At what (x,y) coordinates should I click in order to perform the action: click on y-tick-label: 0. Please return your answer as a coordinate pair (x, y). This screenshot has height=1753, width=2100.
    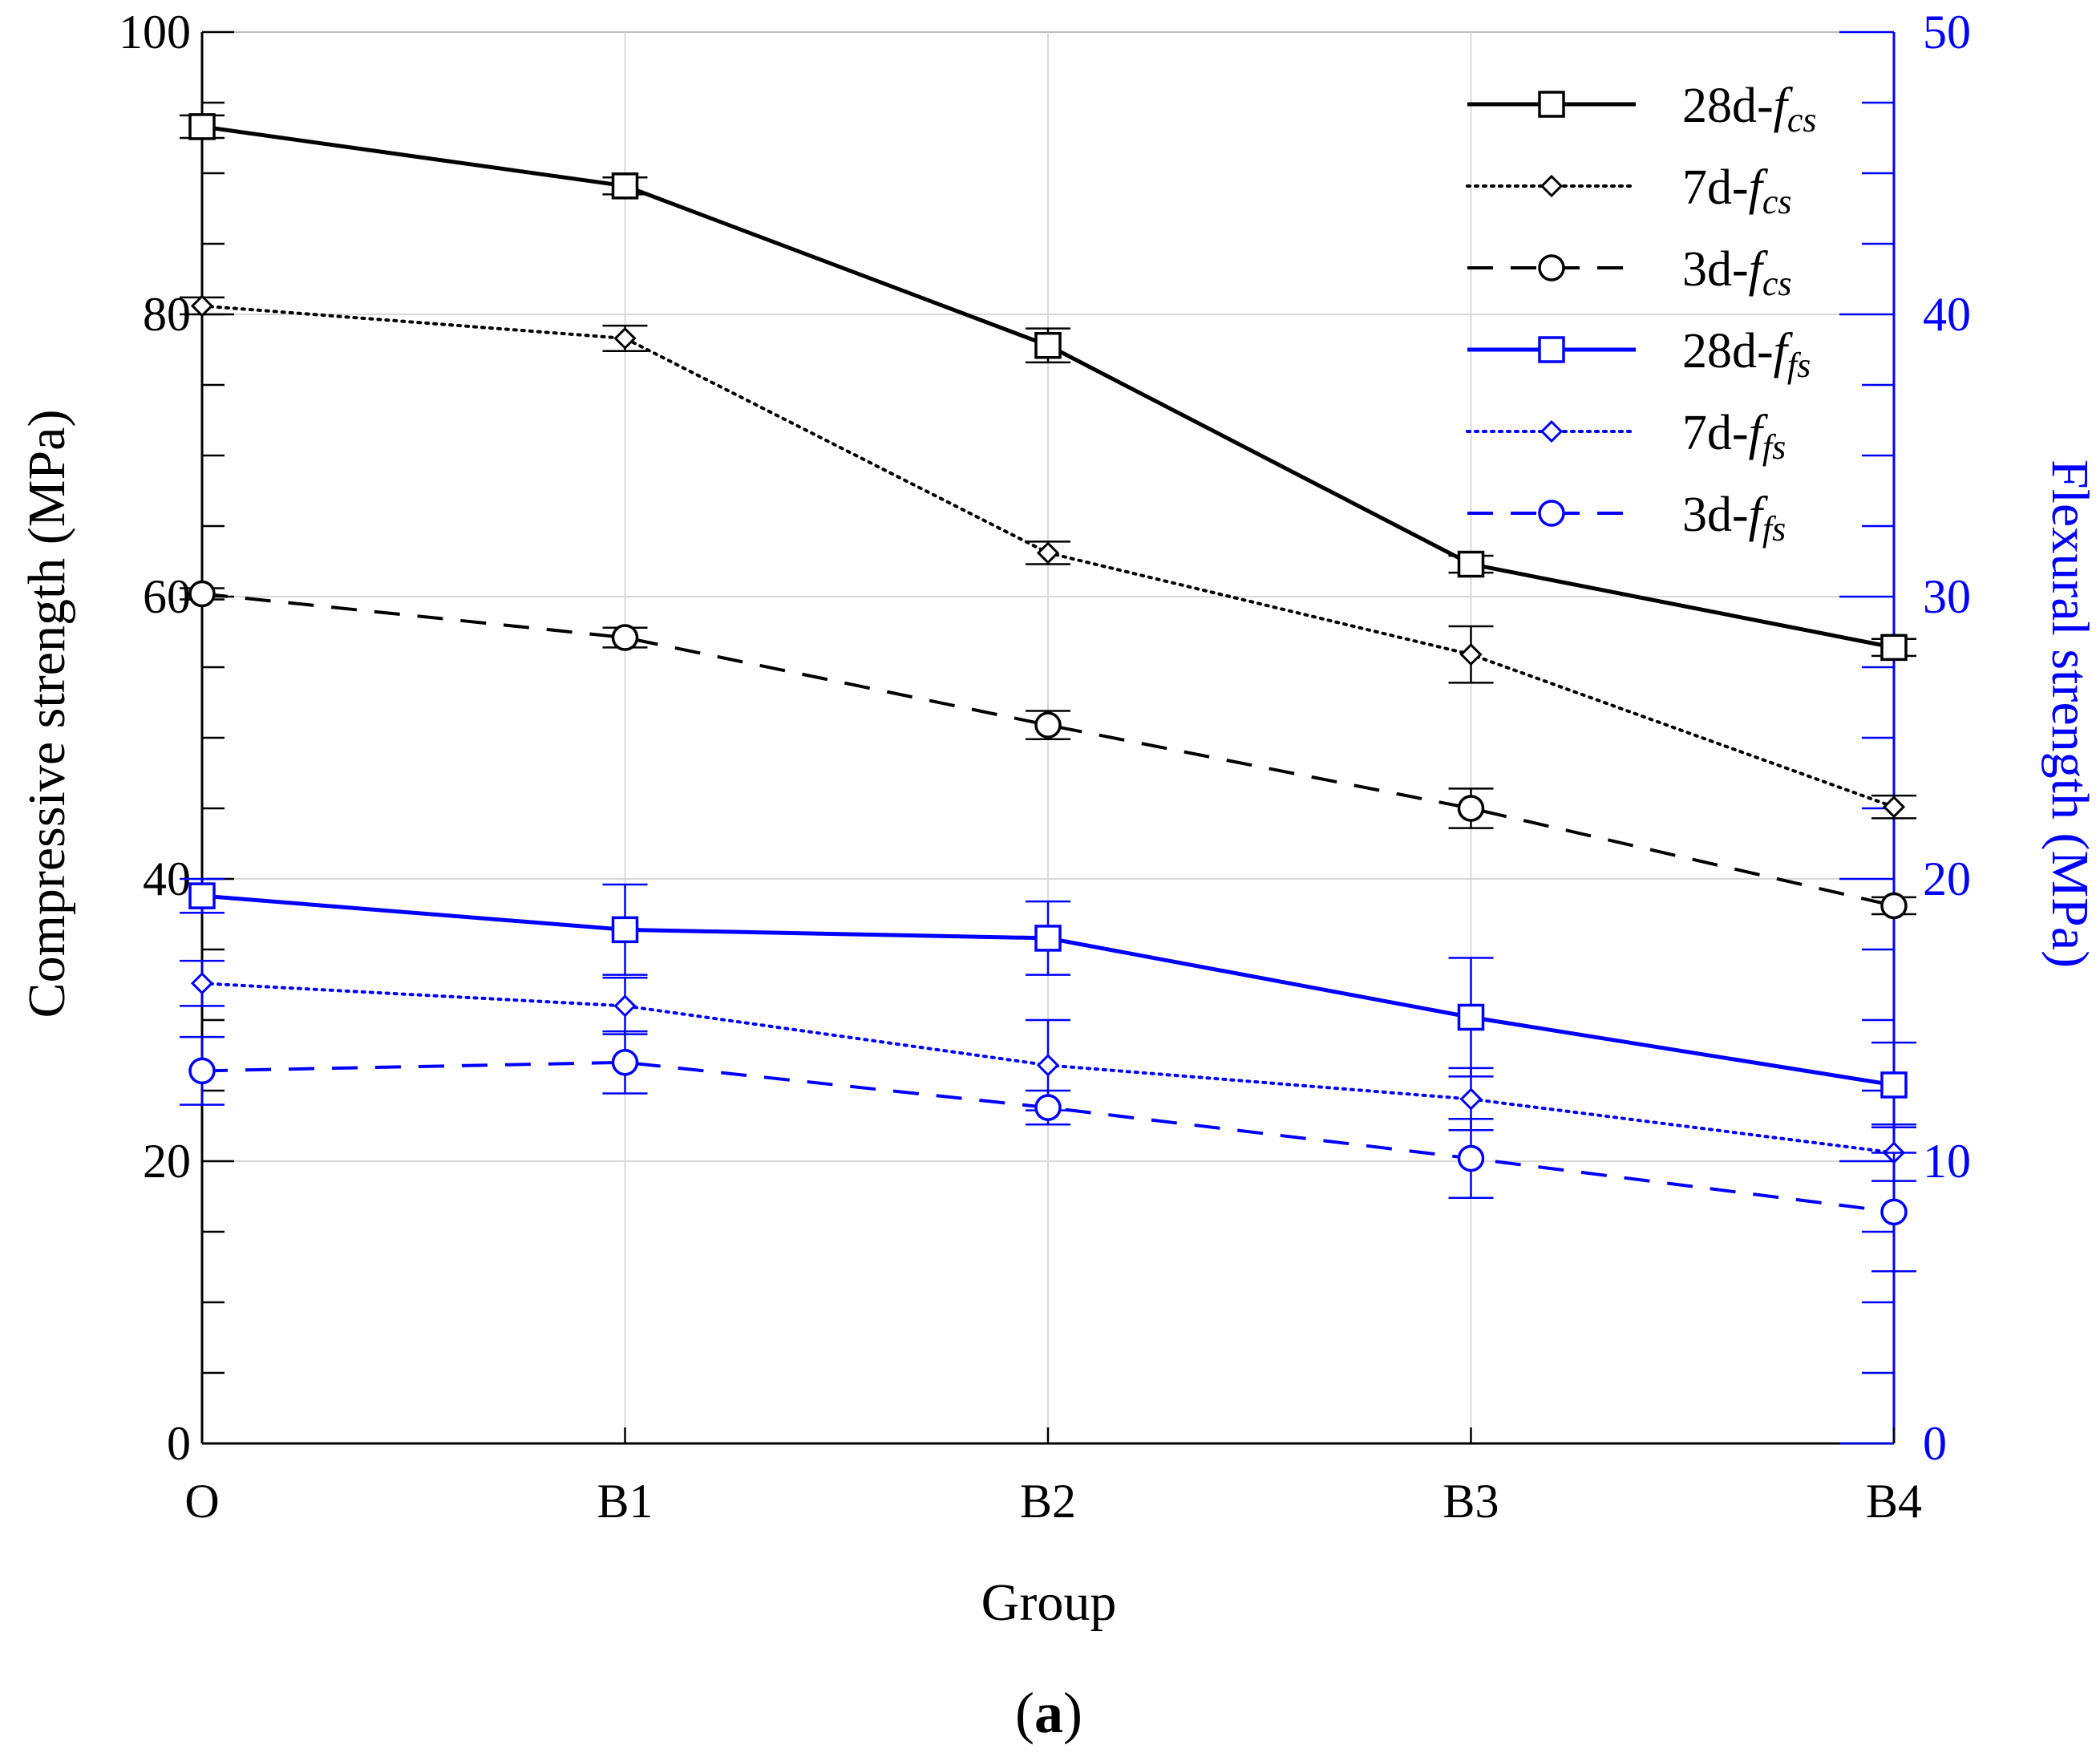
    Looking at the image, I should click on (179, 1443).